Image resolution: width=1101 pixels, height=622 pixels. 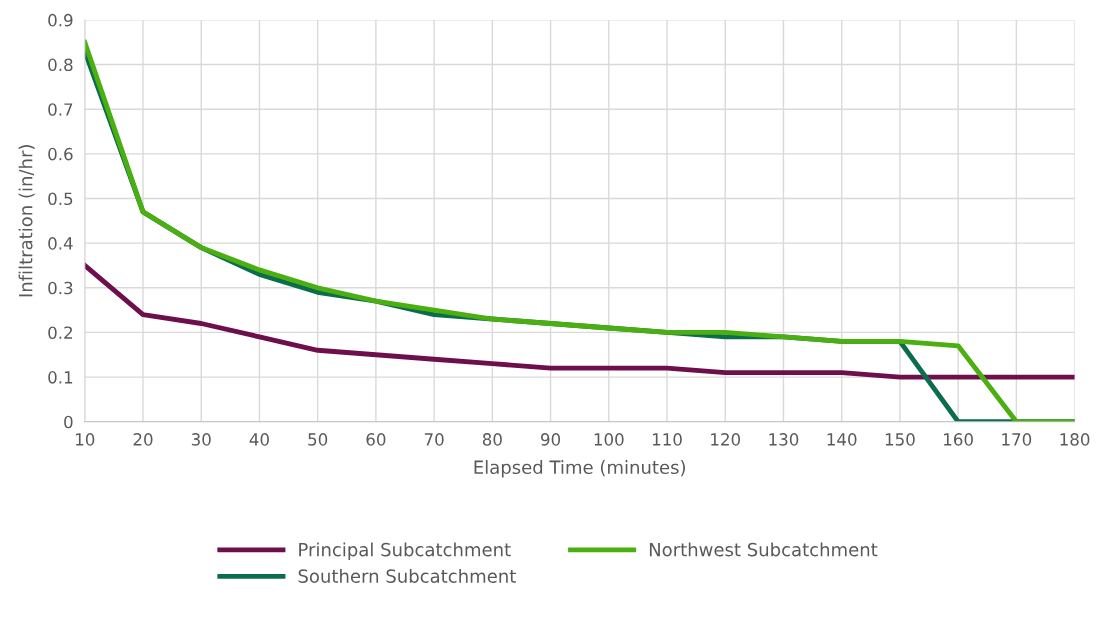 What do you see at coordinates (68, 422) in the screenshot?
I see `y-tick-label: 0` at bounding box center [68, 422].